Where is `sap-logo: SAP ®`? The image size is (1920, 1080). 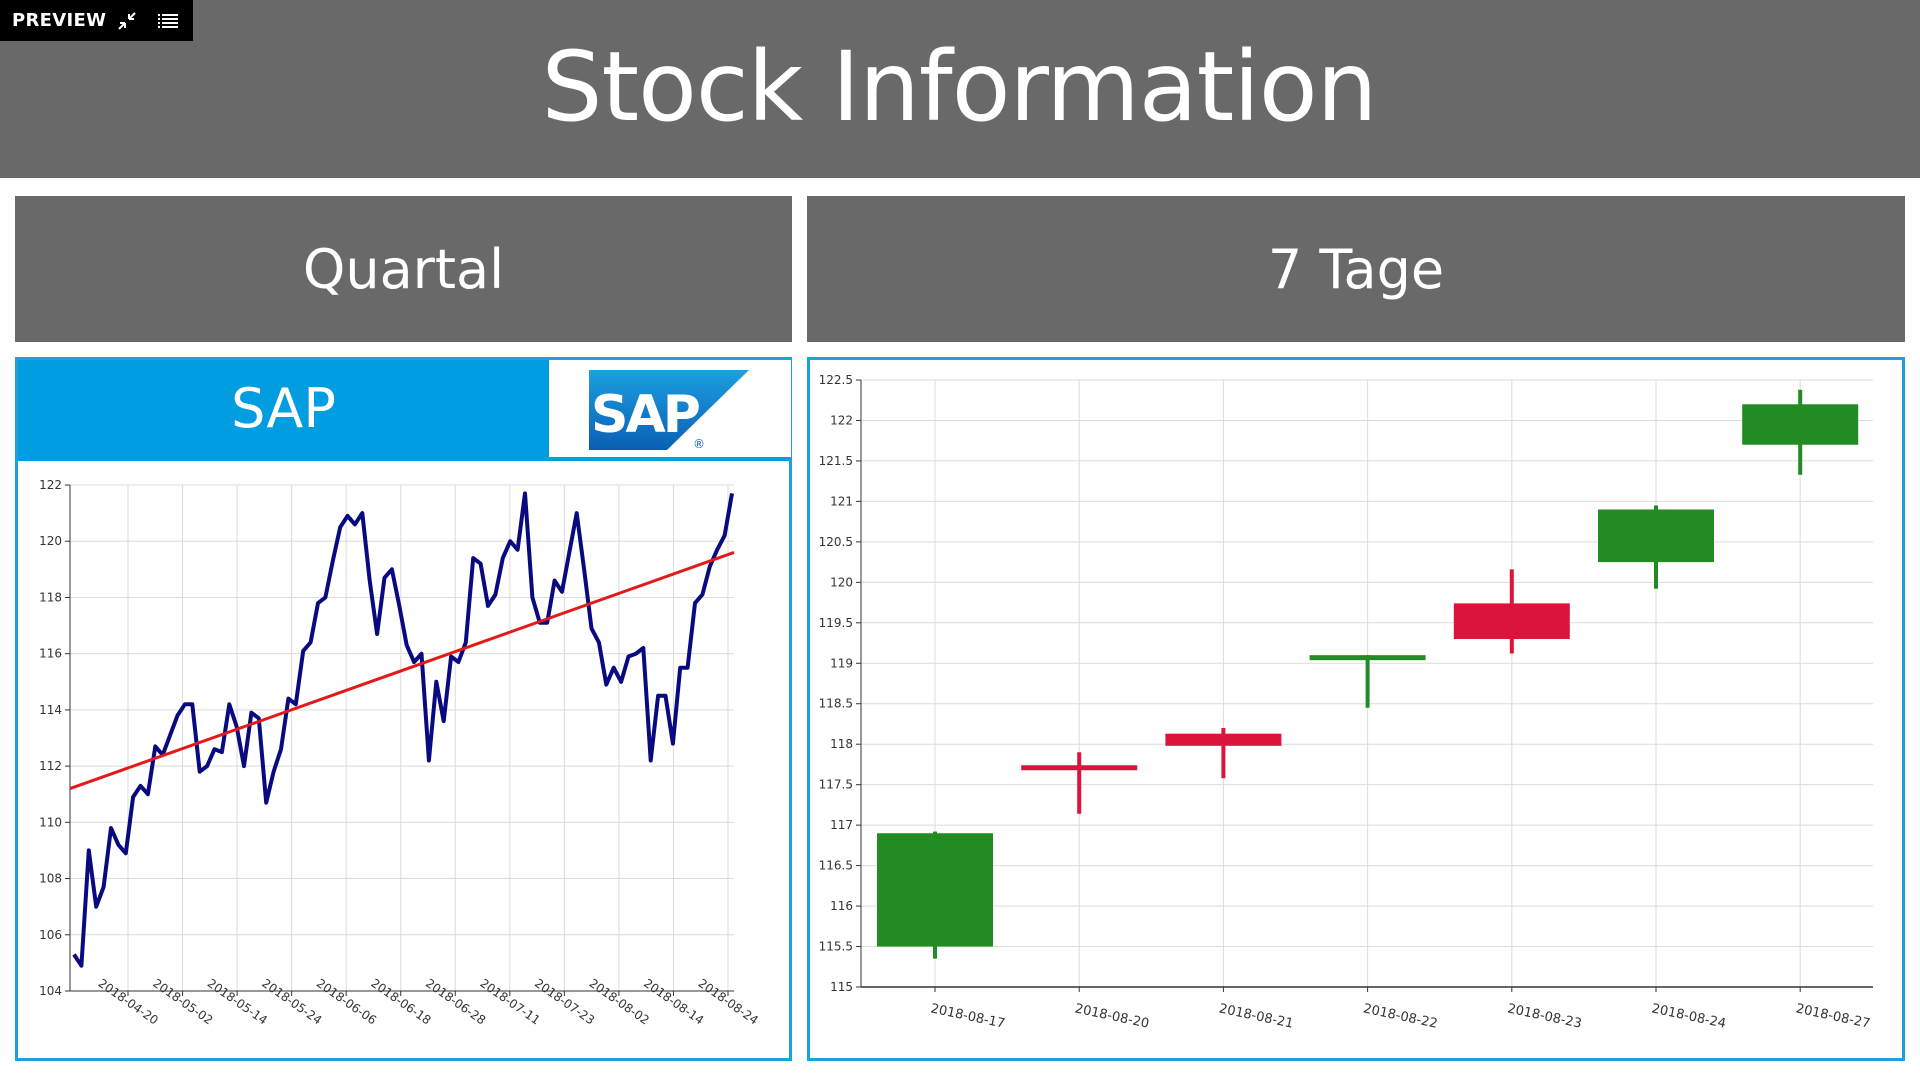 sap-logo: SAP ® is located at coordinates (670, 408).